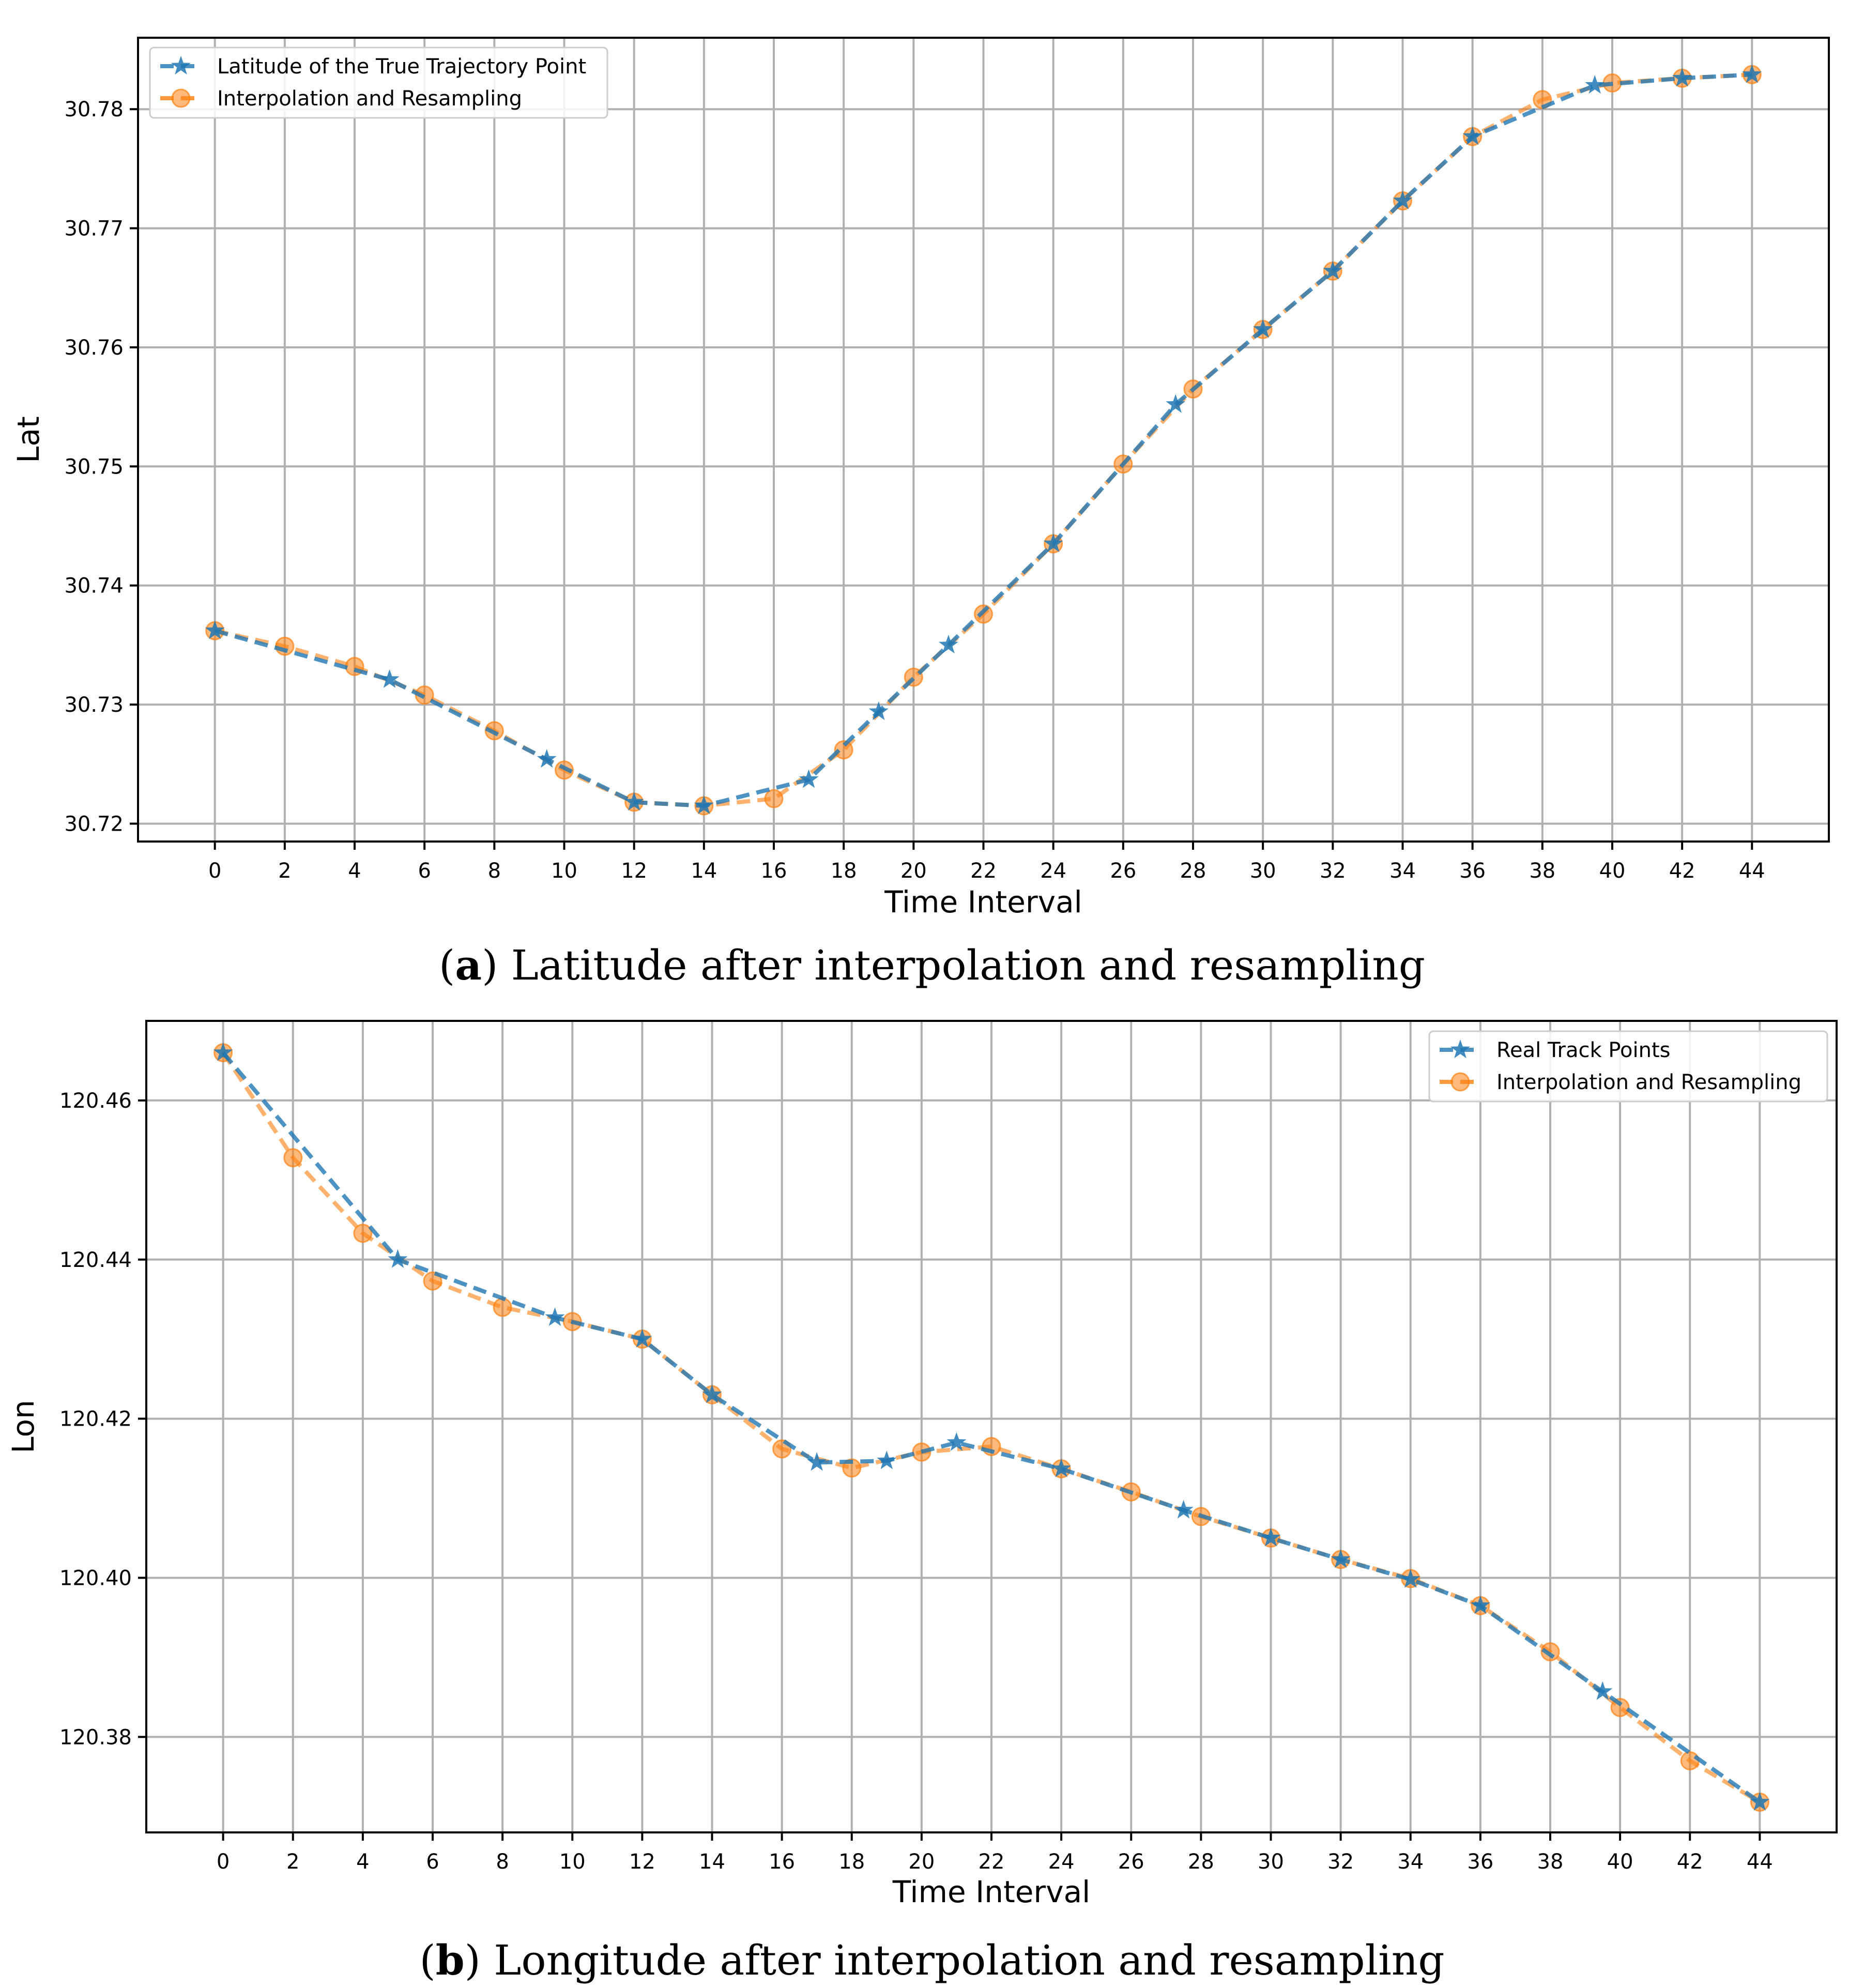  What do you see at coordinates (1460, 1049) in the screenshot?
I see `legend-marker-star` at bounding box center [1460, 1049].